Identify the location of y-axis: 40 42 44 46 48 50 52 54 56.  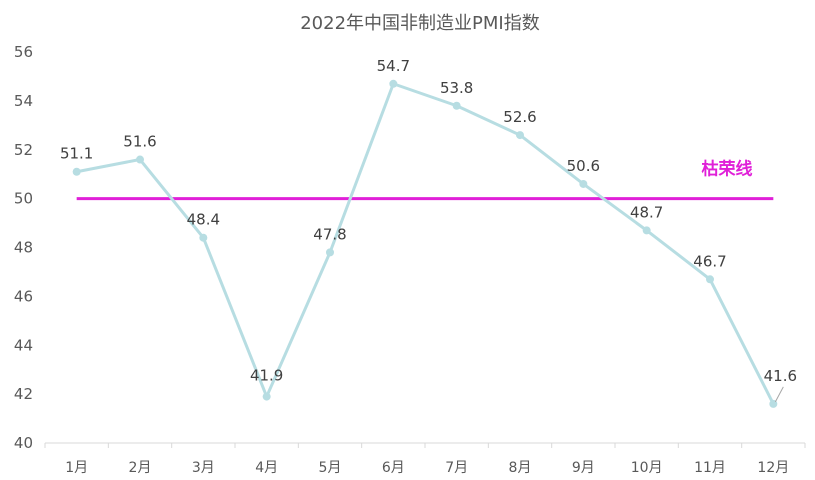
(23, 247).